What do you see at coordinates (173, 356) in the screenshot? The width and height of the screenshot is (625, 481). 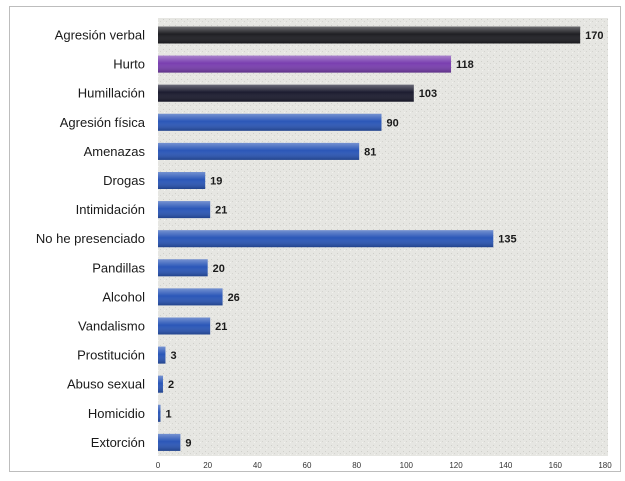 I see `value-label: 3` at bounding box center [173, 356].